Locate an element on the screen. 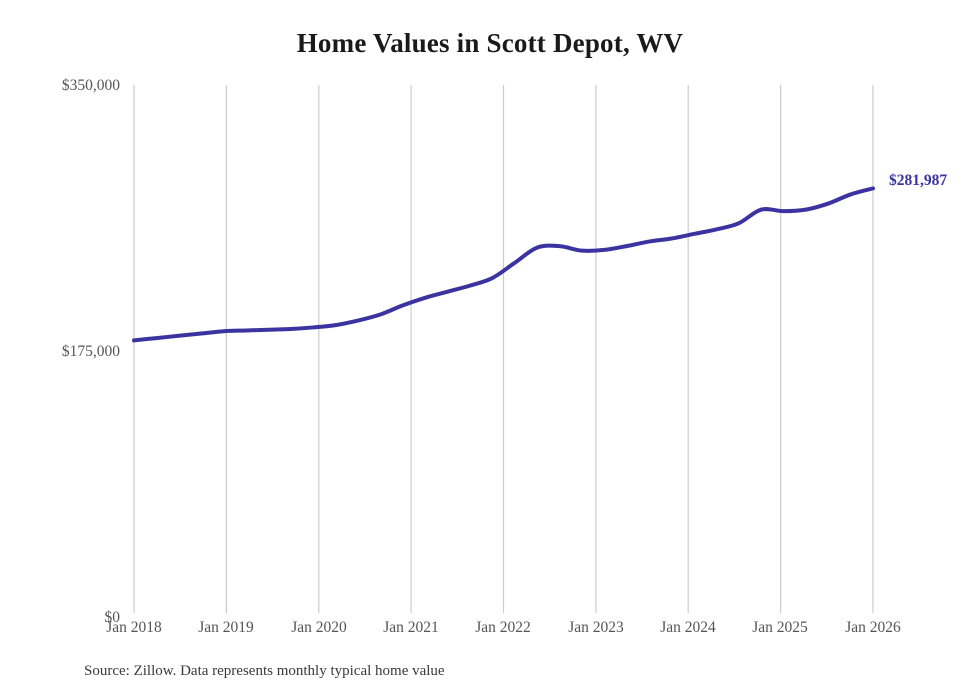  ytick-label-175000: $175,000 is located at coordinates (90, 351).